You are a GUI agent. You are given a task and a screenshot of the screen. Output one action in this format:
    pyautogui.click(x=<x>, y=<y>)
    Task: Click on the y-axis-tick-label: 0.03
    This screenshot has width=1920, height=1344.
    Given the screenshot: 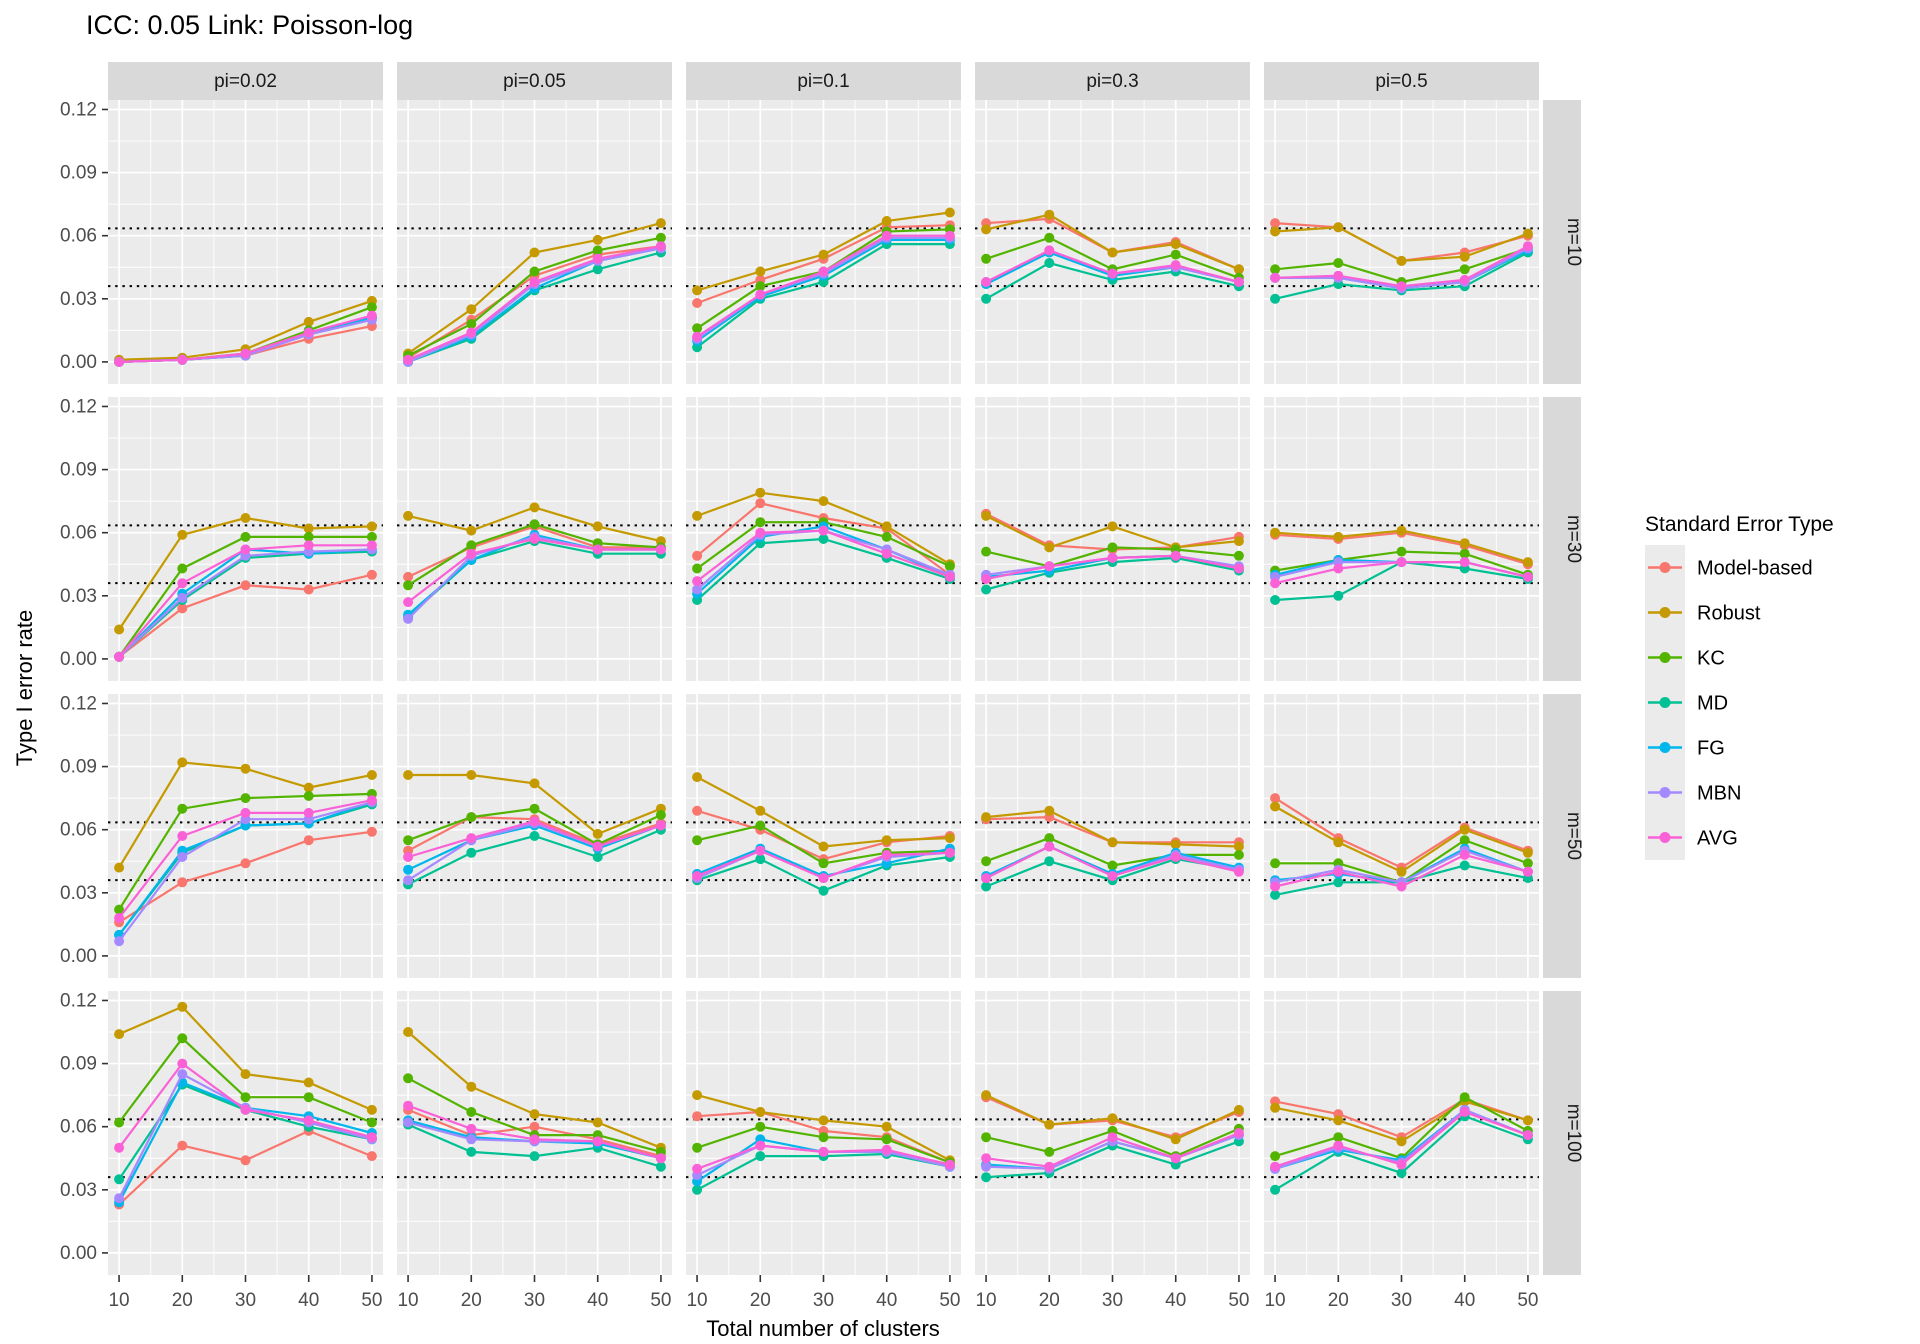 What is the action you would take?
    pyautogui.click(x=78, y=299)
    